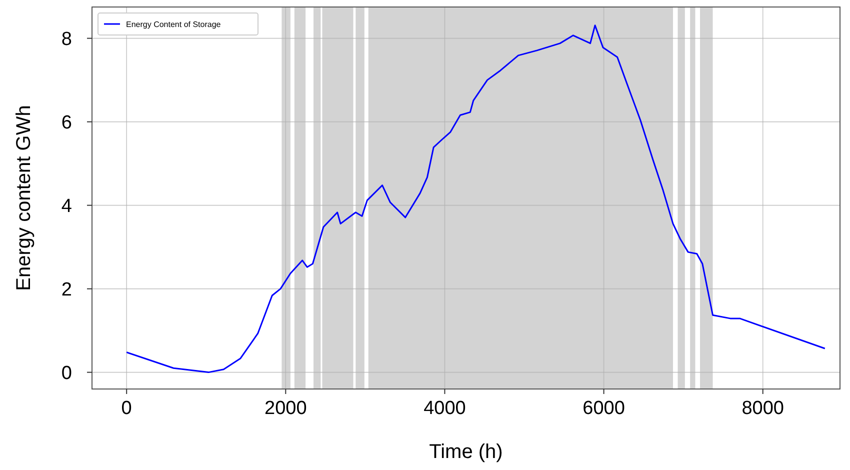  What do you see at coordinates (66, 123) in the screenshot?
I see `y-tick-label: 6` at bounding box center [66, 123].